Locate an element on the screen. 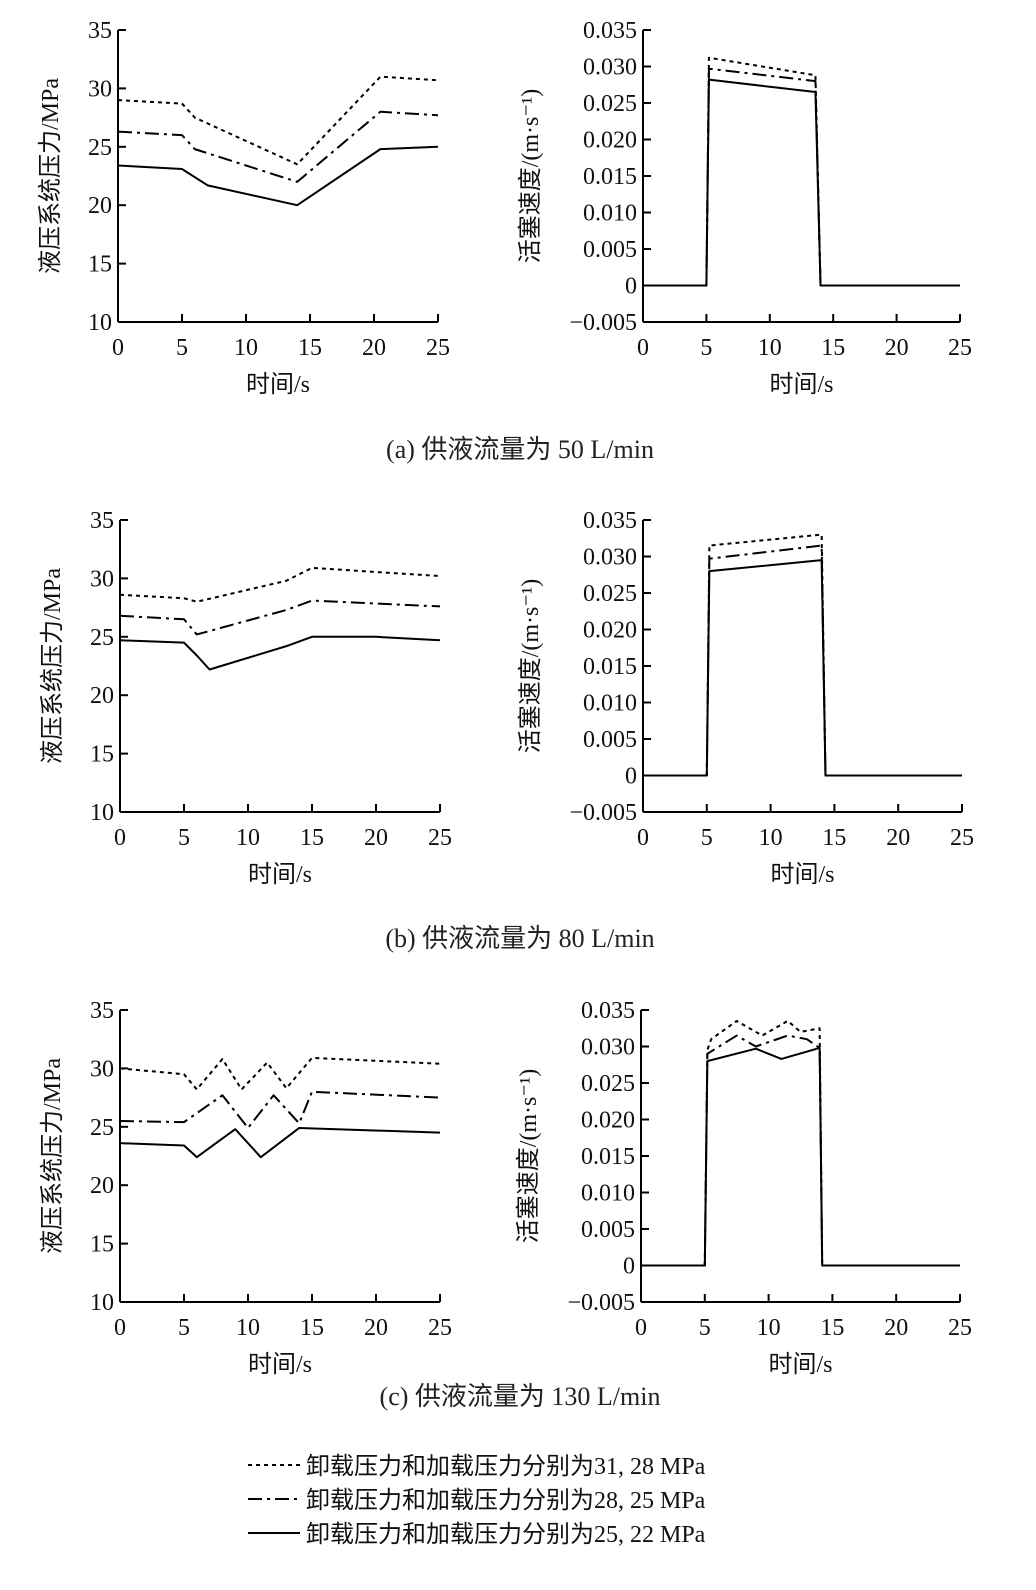 Image resolution: width=1036 pixels, height=1590 pixels. legend-label: 卸载压力和加载压力分别为25, 22 MPa is located at coordinates (506, 1534).